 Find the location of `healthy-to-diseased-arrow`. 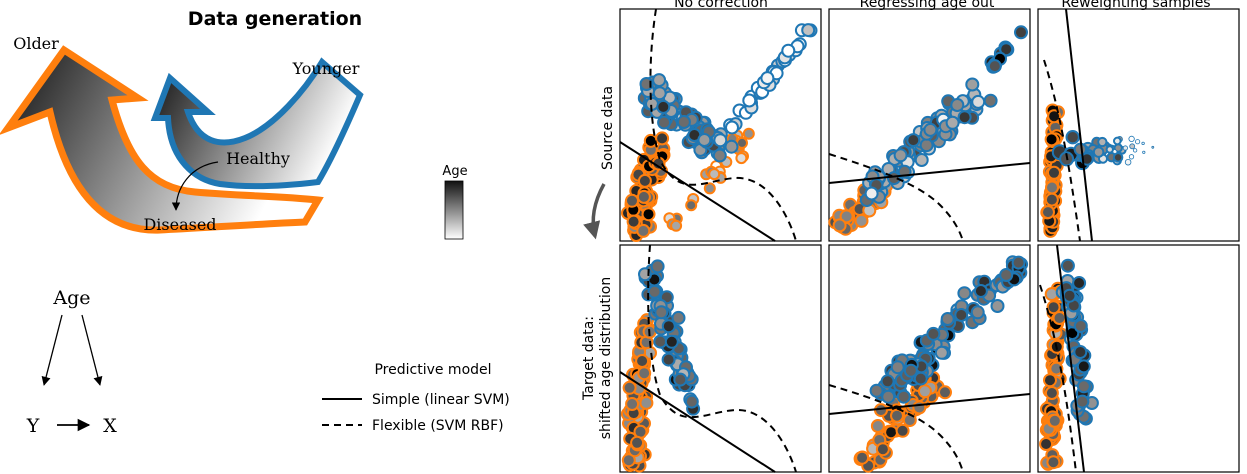

healthy-to-diseased-arrow is located at coordinates (195, 186).